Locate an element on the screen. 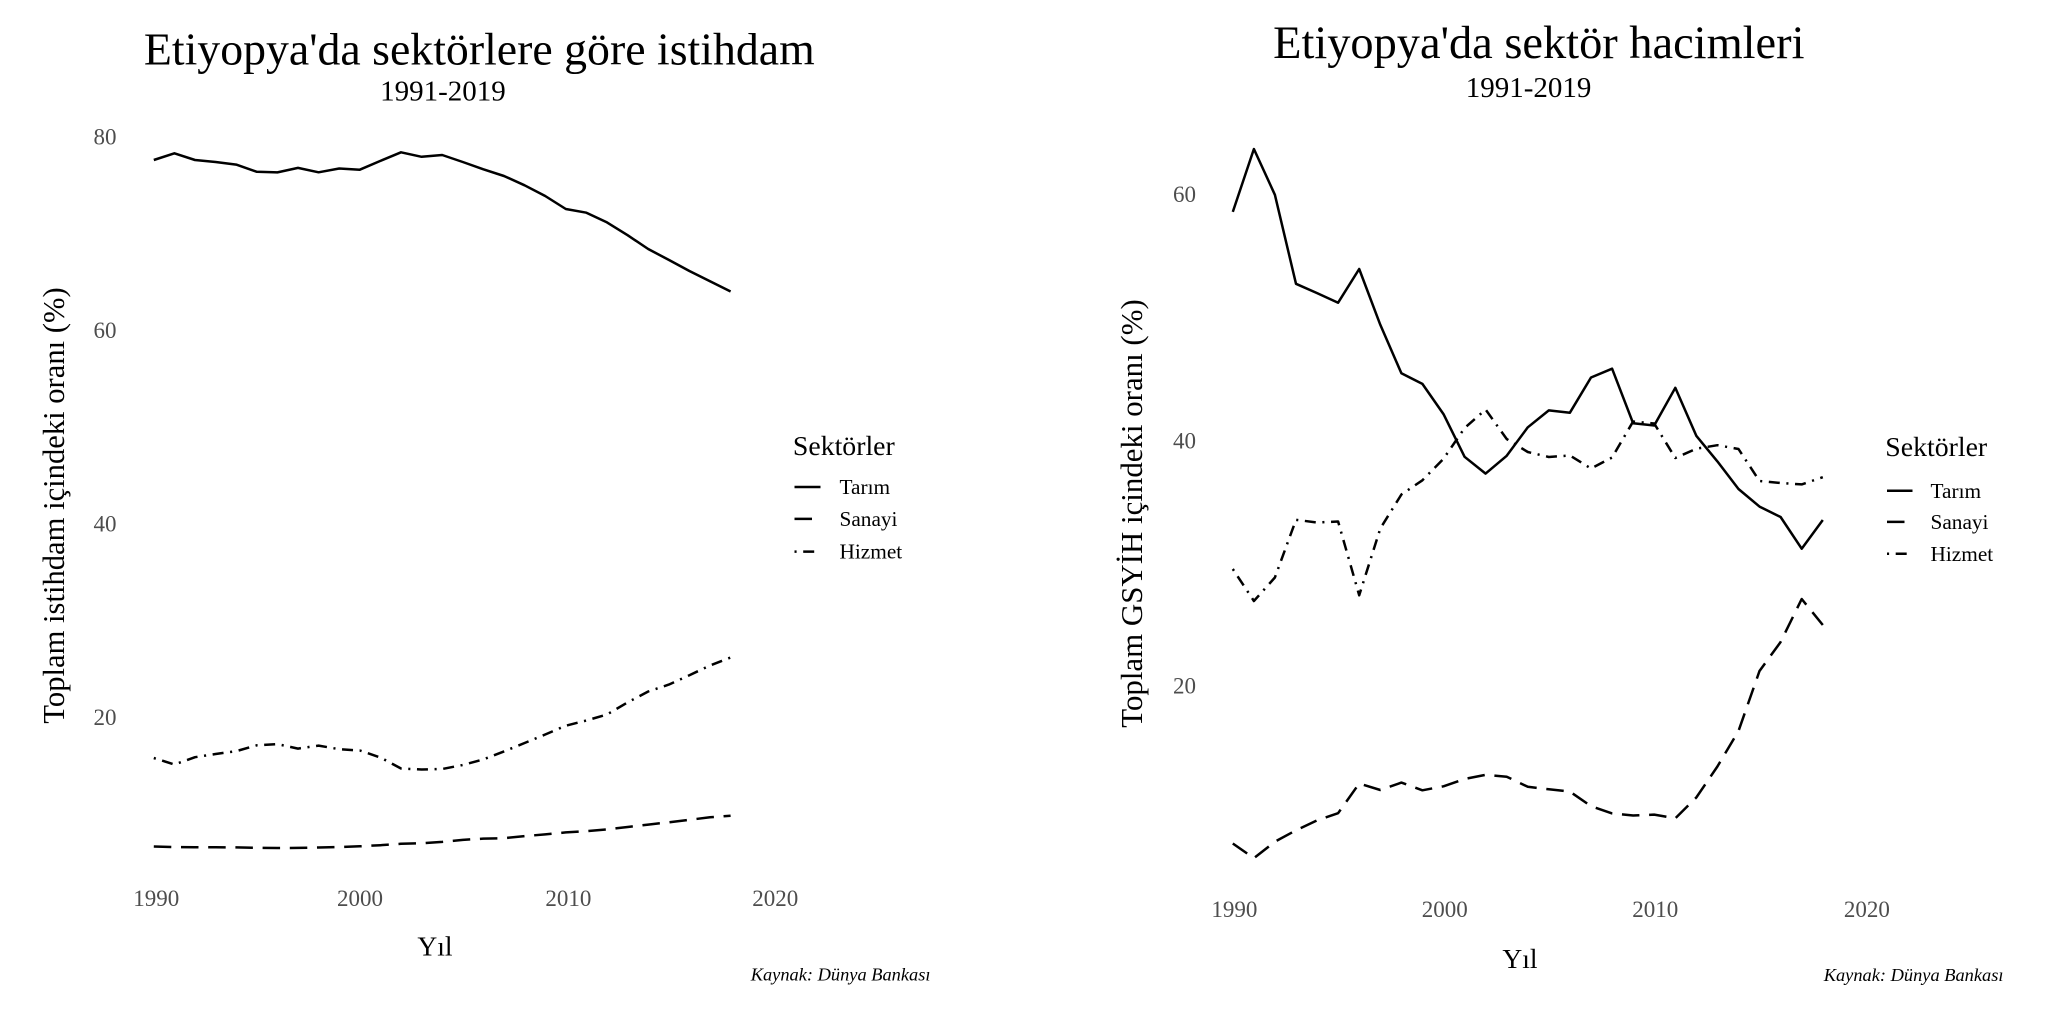 This screenshot has width=2048, height=1028. svg-text:Toplam istihdam içindeki oranı: Toplam istihdam içindeki oranı (%) is located at coordinates (54, 505).